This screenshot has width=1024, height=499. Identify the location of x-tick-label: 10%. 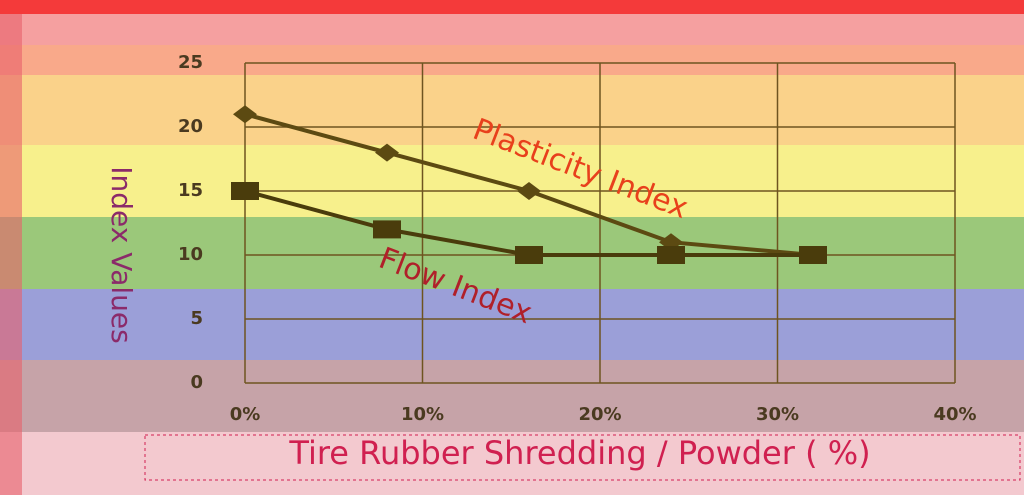
(422, 414).